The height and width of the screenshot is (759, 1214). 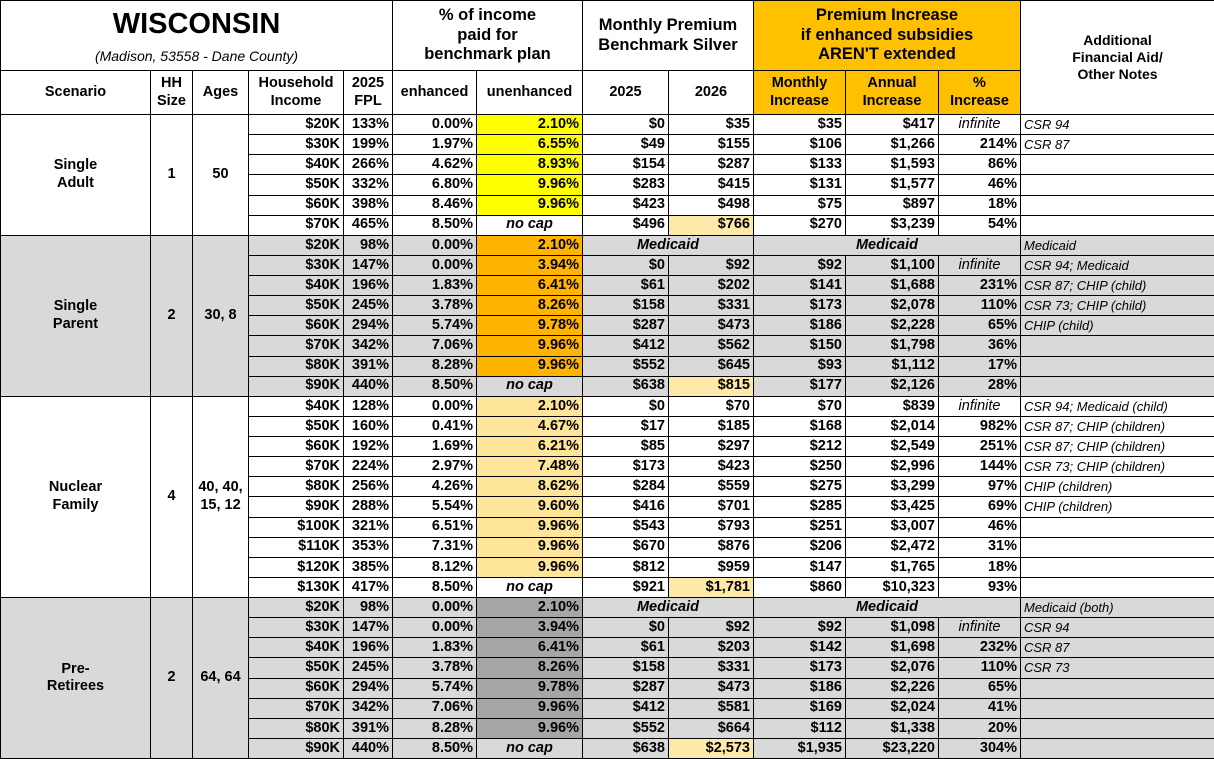 What do you see at coordinates (296, 748) in the screenshot?
I see `income: $90K` at bounding box center [296, 748].